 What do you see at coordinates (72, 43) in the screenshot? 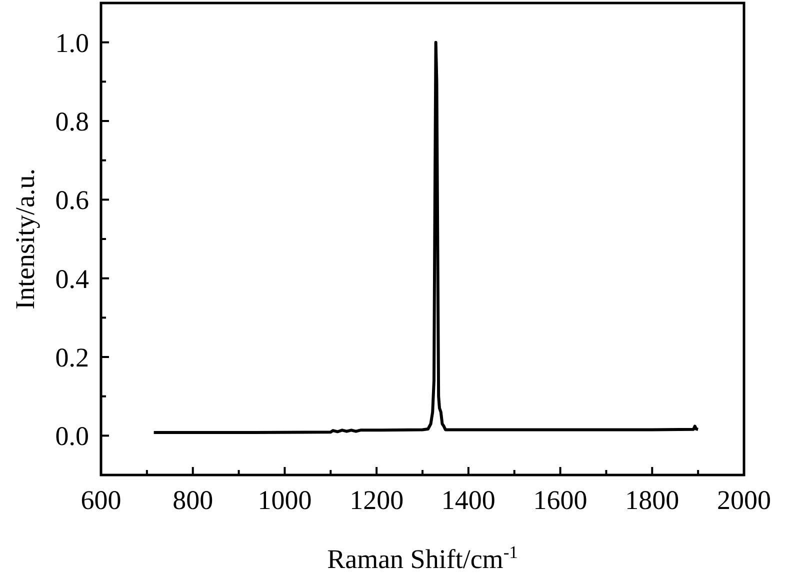
I see `y-tick-label: 1.0` at bounding box center [72, 43].